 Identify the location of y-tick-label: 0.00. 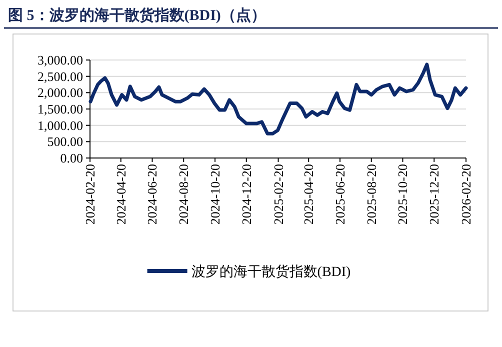
(71, 158).